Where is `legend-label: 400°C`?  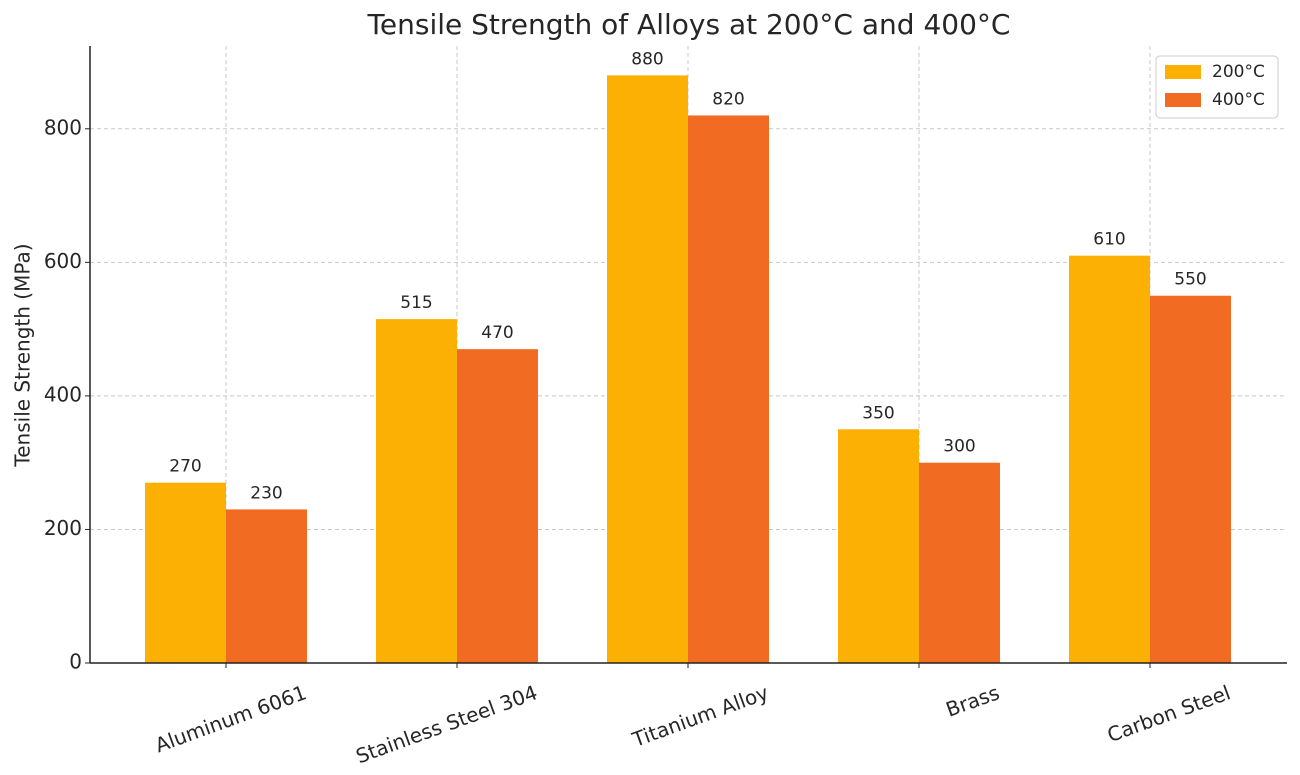
legend-label: 400°C is located at coordinates (1238, 100).